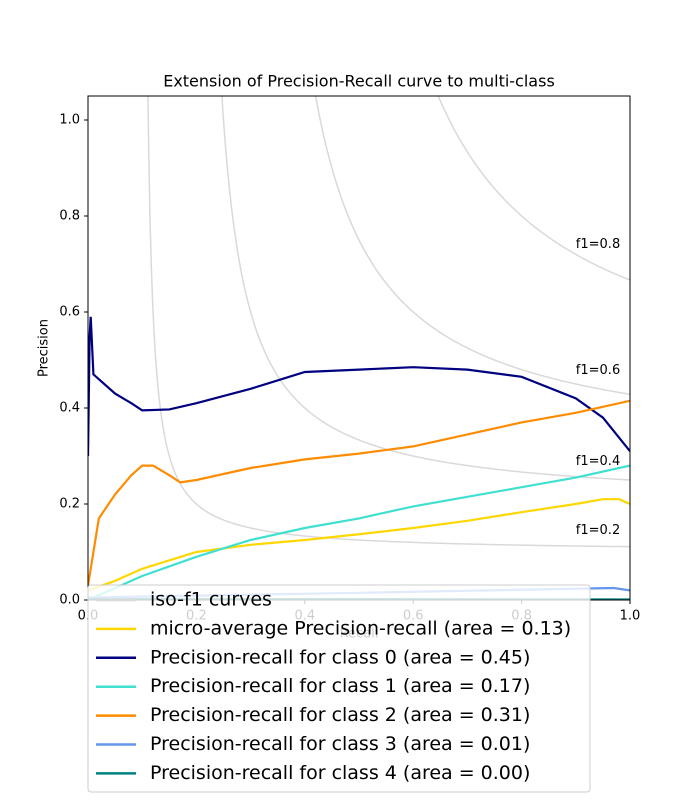 The image size is (700, 800). I want to click on x-tick-label: 1.0, so click(630, 616).